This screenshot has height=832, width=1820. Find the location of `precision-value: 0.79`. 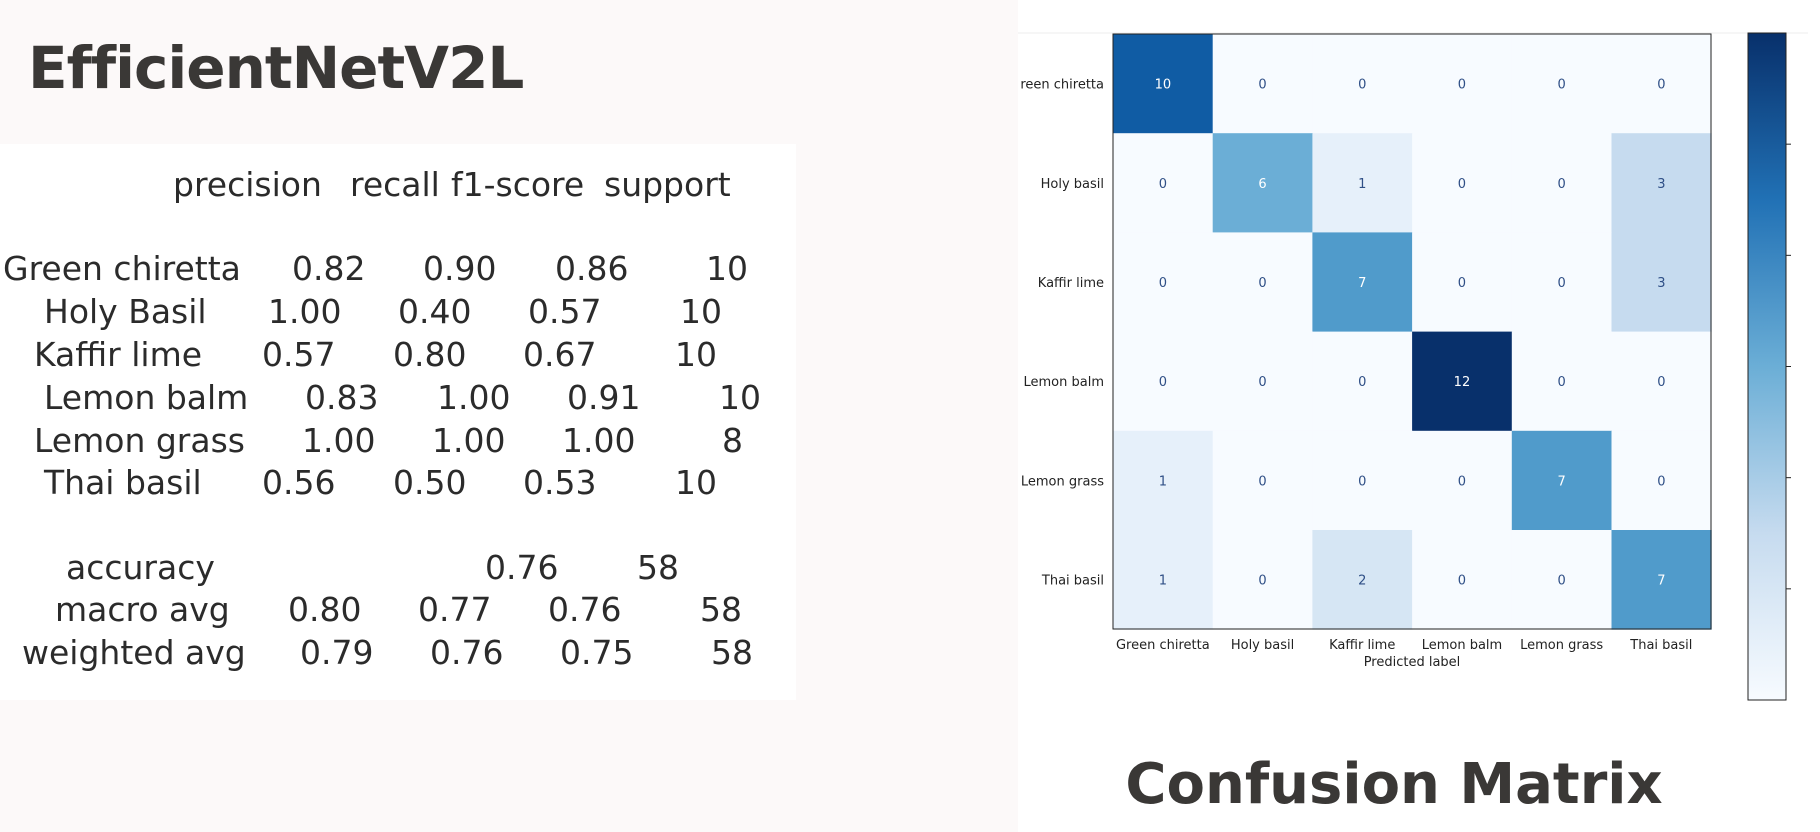

precision-value: 0.79 is located at coordinates (337, 652).